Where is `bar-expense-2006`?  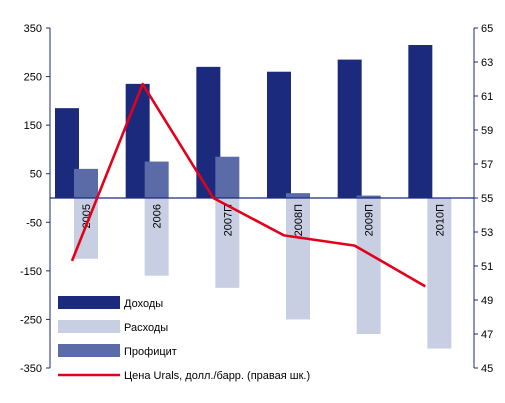 bar-expense-2006 is located at coordinates (156, 237).